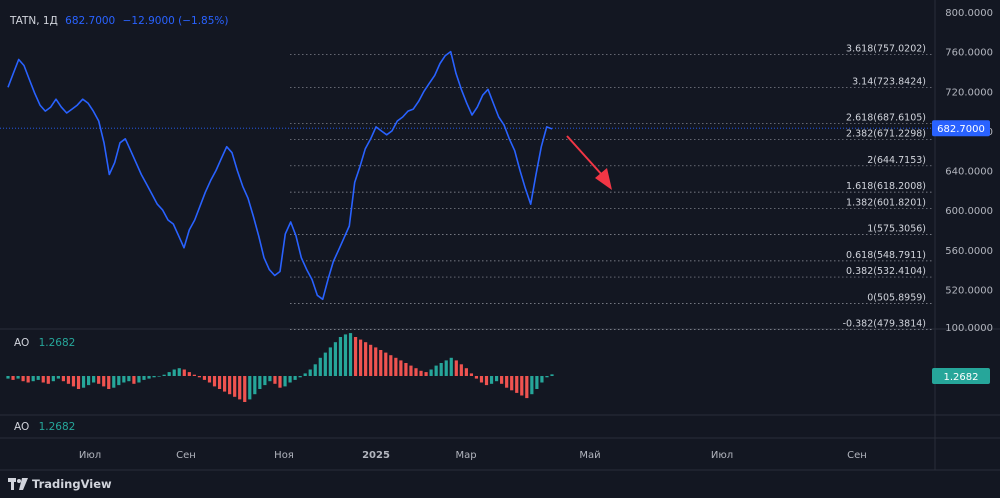  What do you see at coordinates (969, 172) in the screenshot?
I see `price-axis-tick: 640.0000` at bounding box center [969, 172].